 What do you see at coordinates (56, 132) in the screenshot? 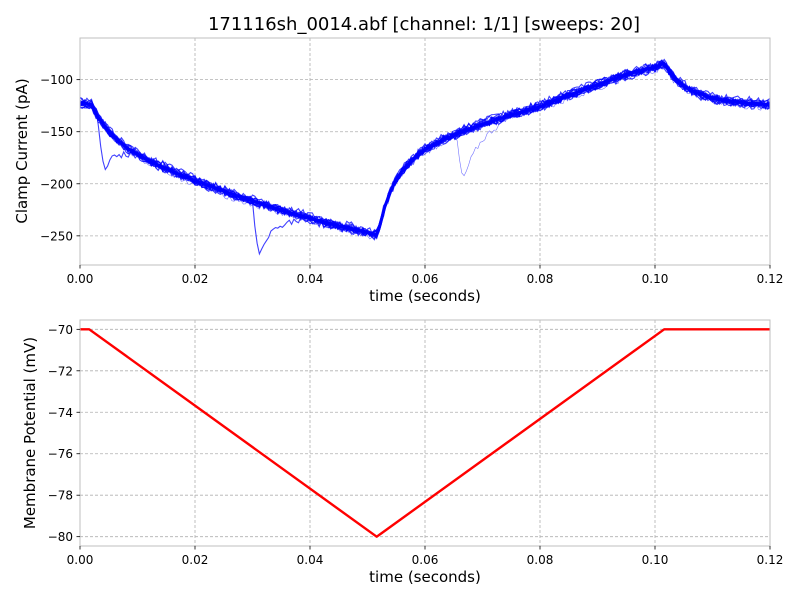
I see `top-y-tick-label: −150` at bounding box center [56, 132].